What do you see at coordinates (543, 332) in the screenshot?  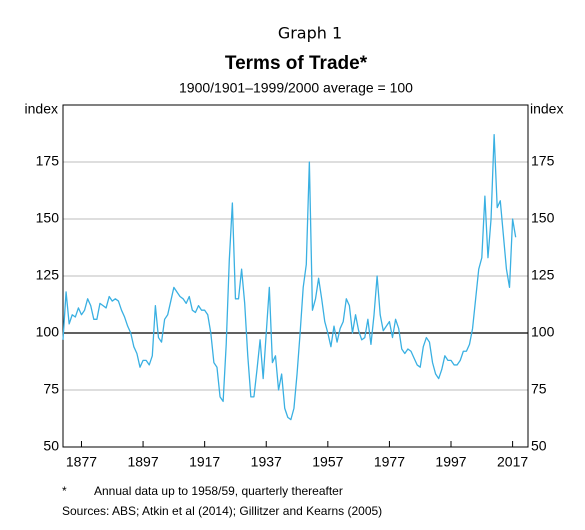 I see `y2-tick-label: 100` at bounding box center [543, 332].